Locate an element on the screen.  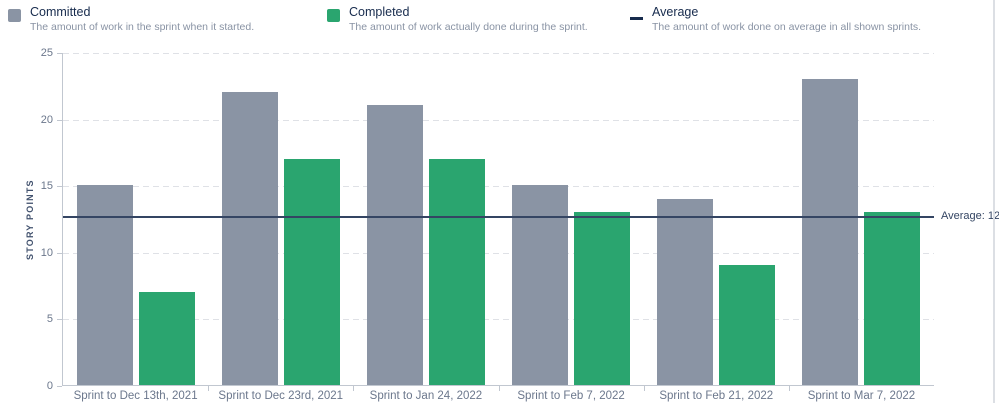
committed-swatch-icon is located at coordinates (14, 15).